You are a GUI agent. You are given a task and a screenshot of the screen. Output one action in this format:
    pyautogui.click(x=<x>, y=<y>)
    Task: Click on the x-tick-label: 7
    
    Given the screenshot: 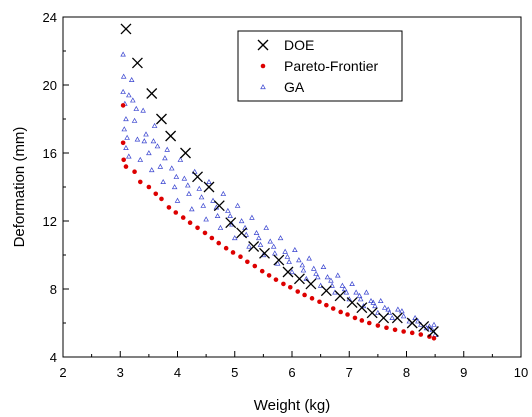 What is the action you would take?
    pyautogui.click(x=349, y=372)
    